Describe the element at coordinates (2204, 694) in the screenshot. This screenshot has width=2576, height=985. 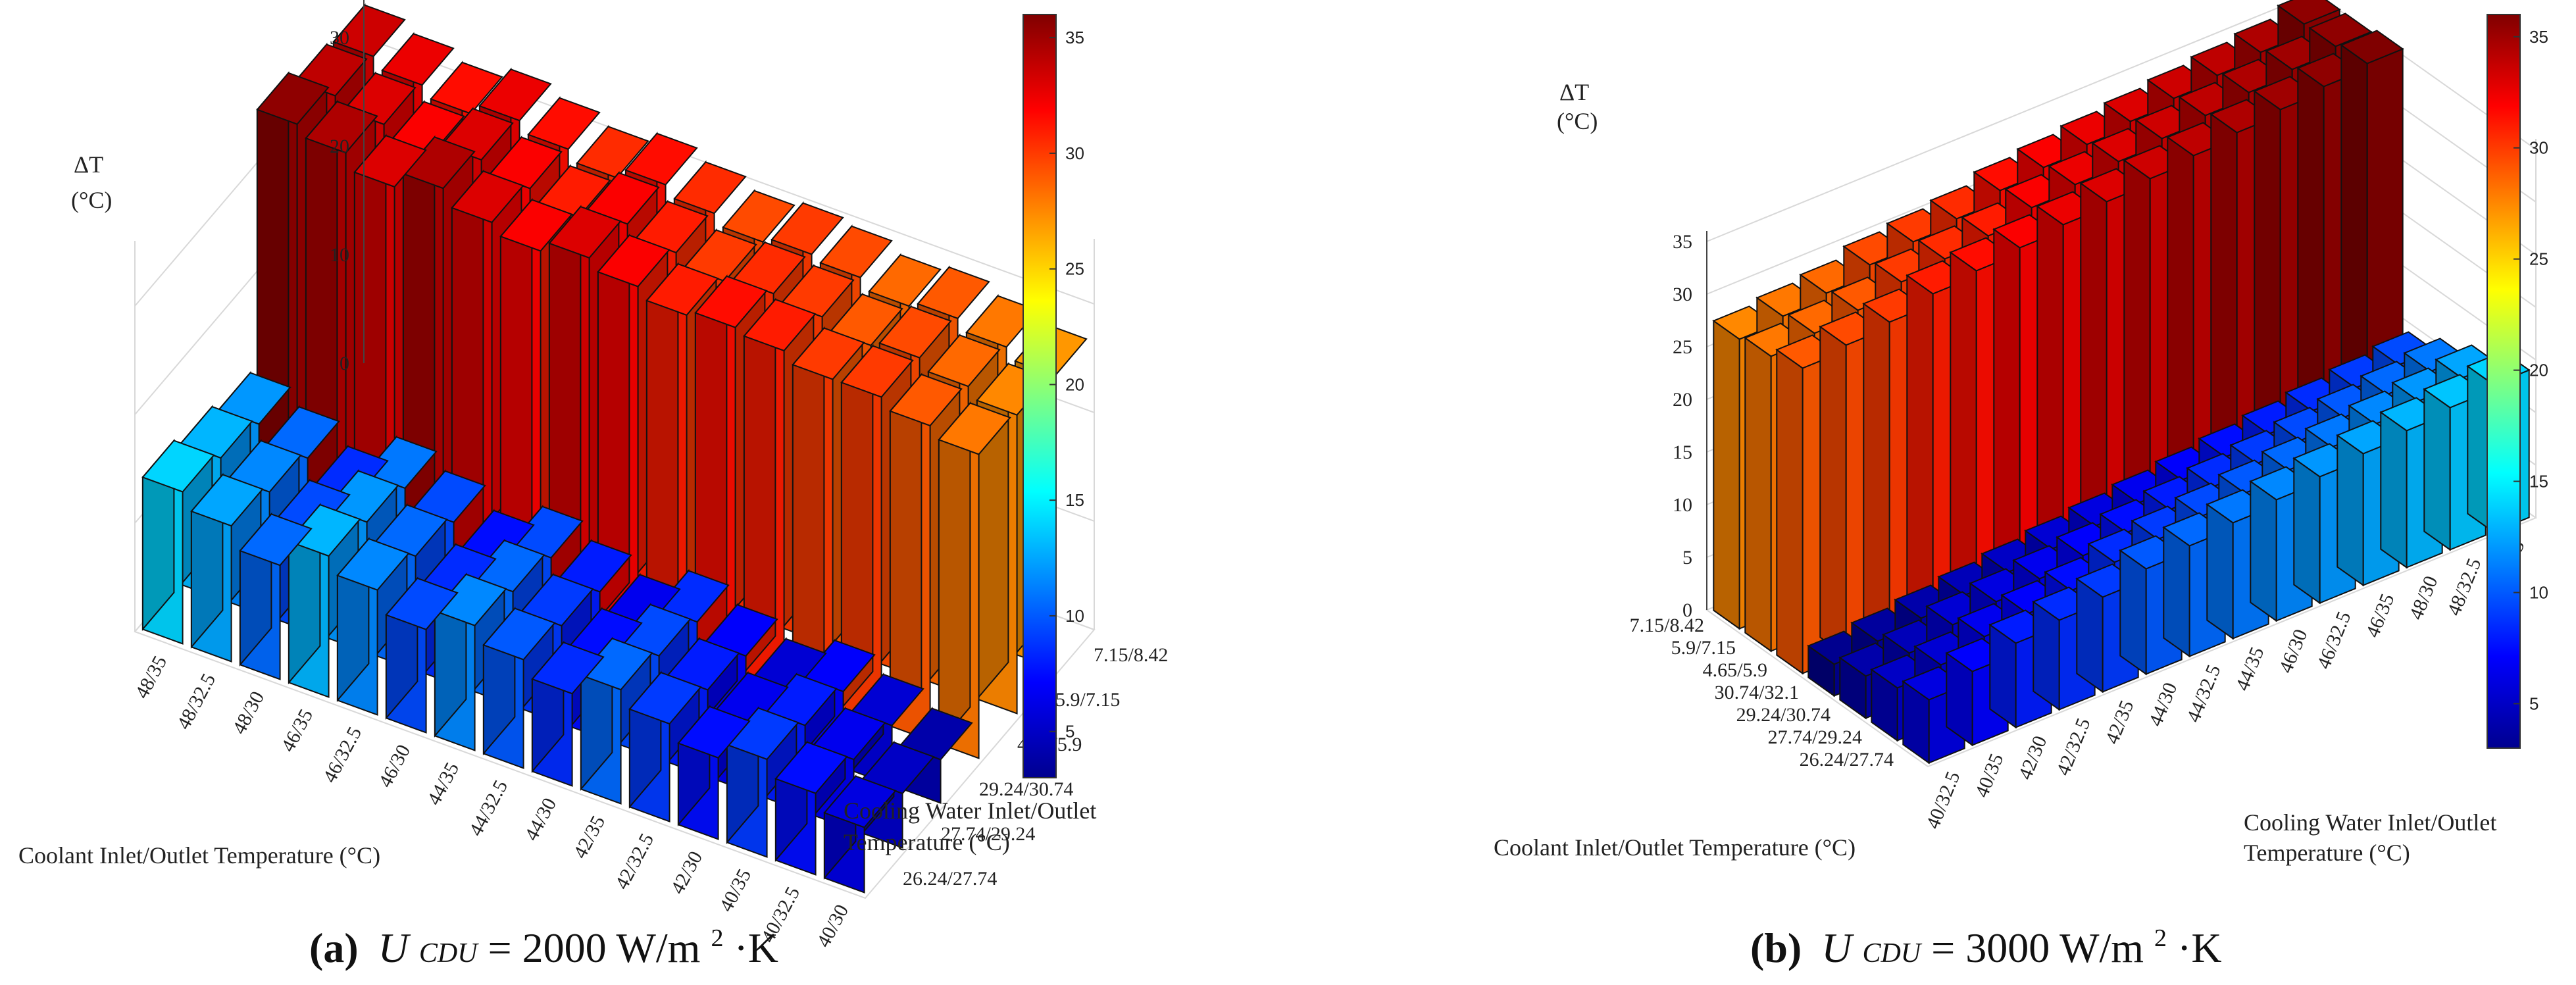
I see `panel-b-x-tick-label: 44/32.5` at that location.